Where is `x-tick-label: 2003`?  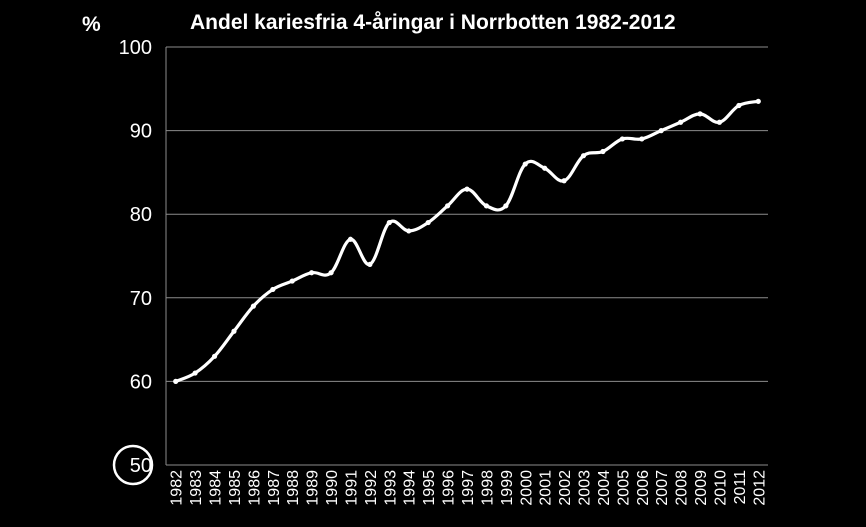
x-tick-label: 2003 is located at coordinates (585, 488).